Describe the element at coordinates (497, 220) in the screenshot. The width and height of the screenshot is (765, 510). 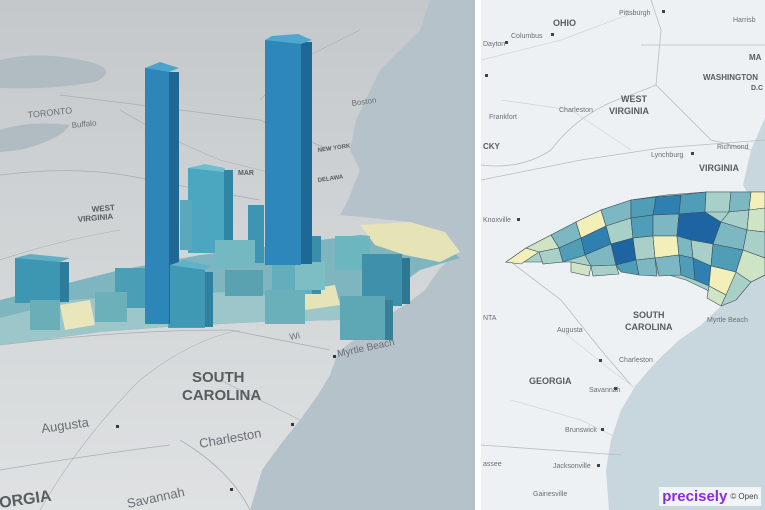
I see `label-knoxville: Knoxville` at that location.